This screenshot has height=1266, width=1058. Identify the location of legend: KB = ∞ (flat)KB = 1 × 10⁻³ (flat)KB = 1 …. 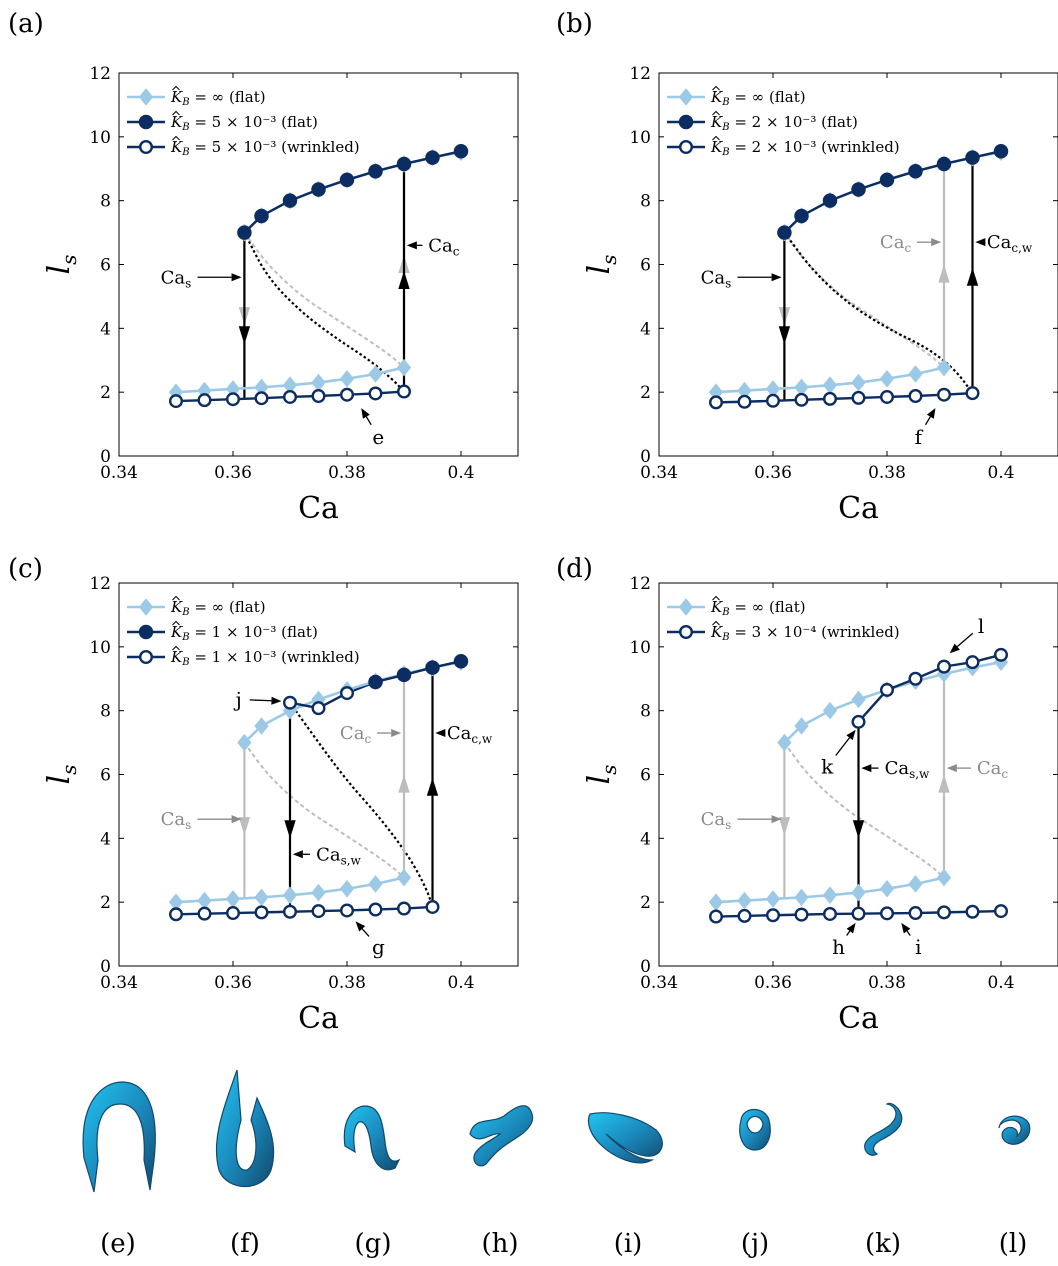
(243, 631).